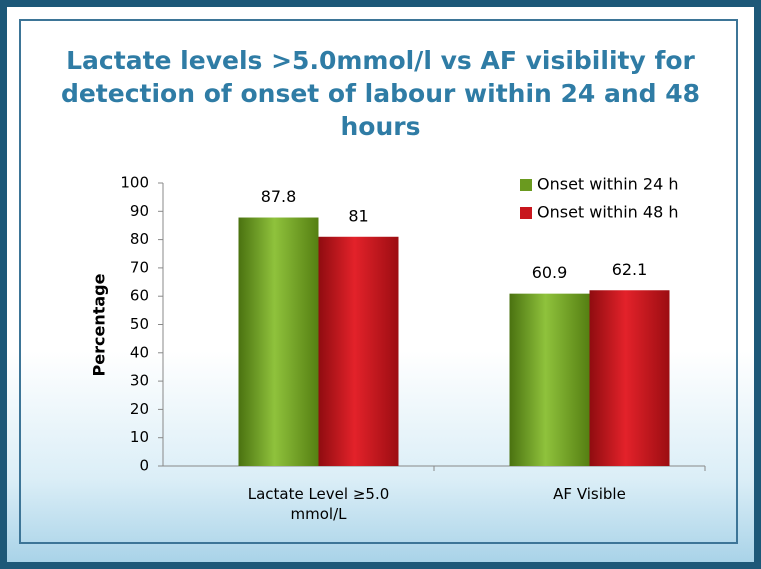 Image resolution: width=761 pixels, height=569 pixels. Describe the element at coordinates (358, 215) in the screenshot. I see `value-label: 81` at that location.